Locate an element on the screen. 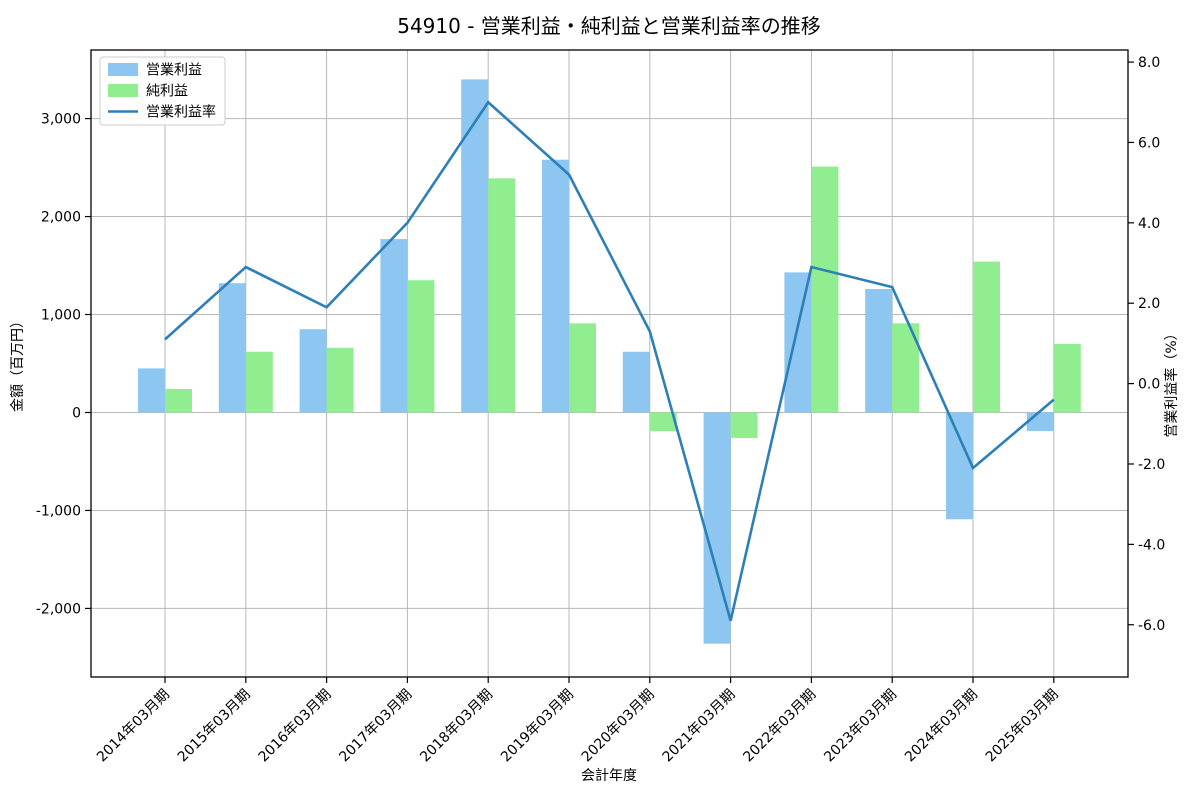 The height and width of the screenshot is (800, 1200). x-tick-label: 2016年03月期 is located at coordinates (295, 726).